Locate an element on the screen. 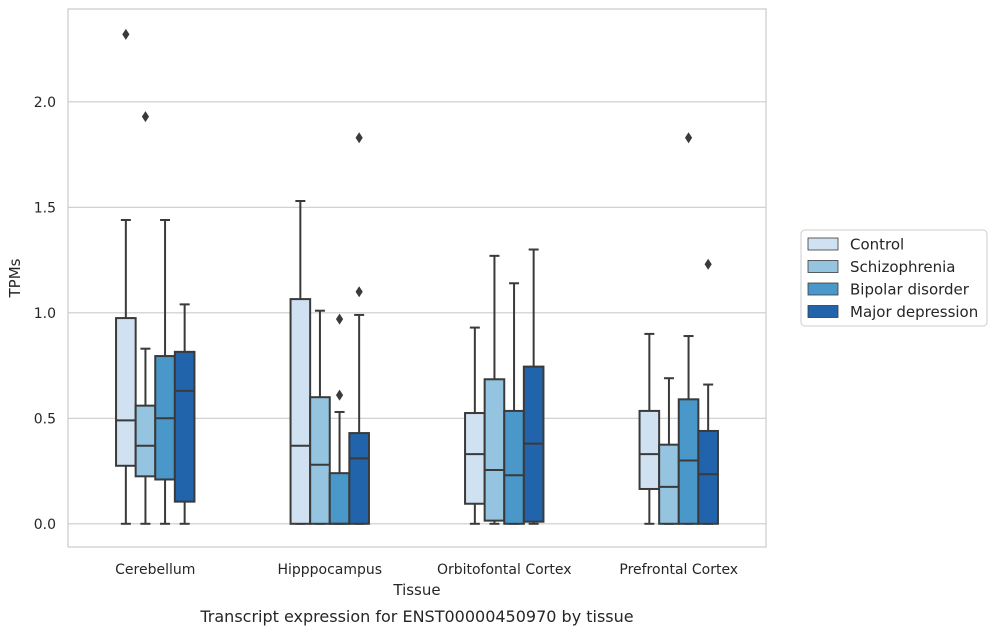 The image size is (997, 634). y-tick-label: 1.5 is located at coordinates (45, 208).